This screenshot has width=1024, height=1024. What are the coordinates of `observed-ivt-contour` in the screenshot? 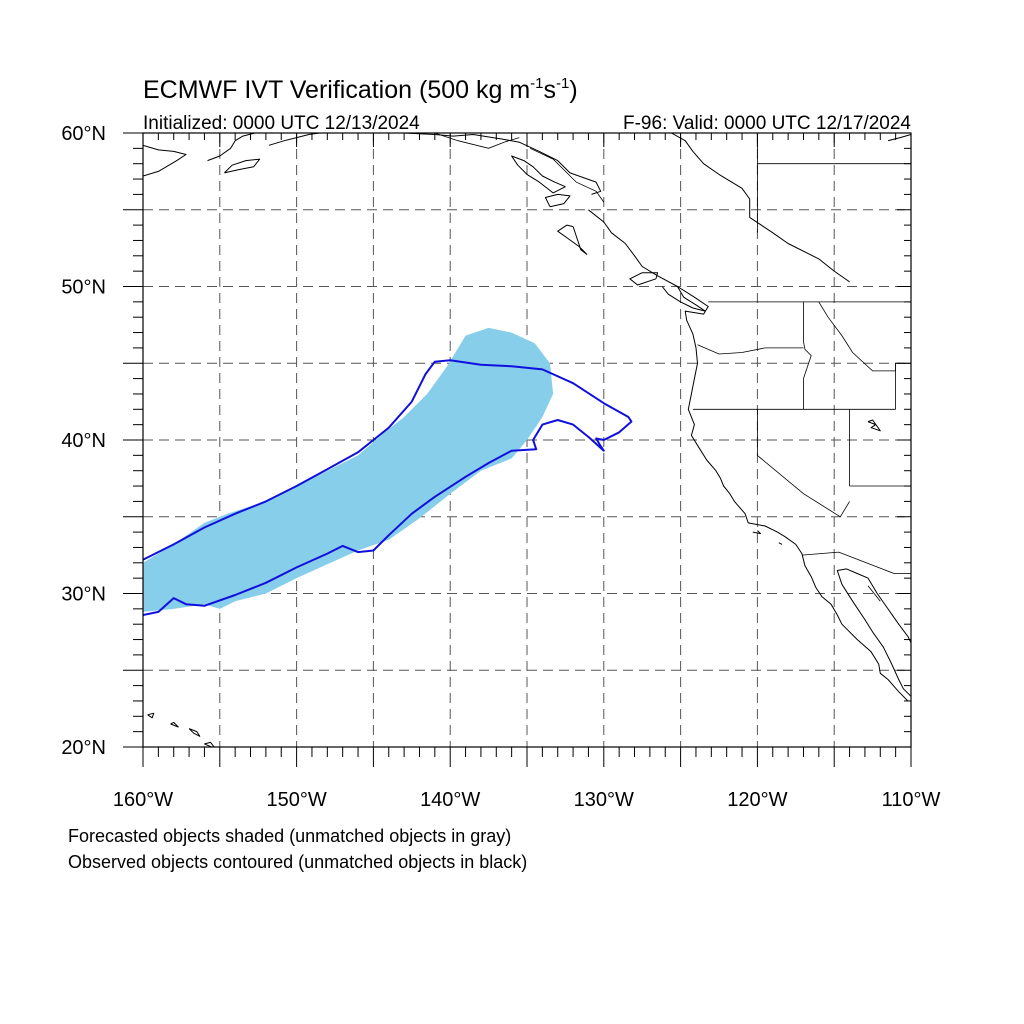 It's located at (388, 487).